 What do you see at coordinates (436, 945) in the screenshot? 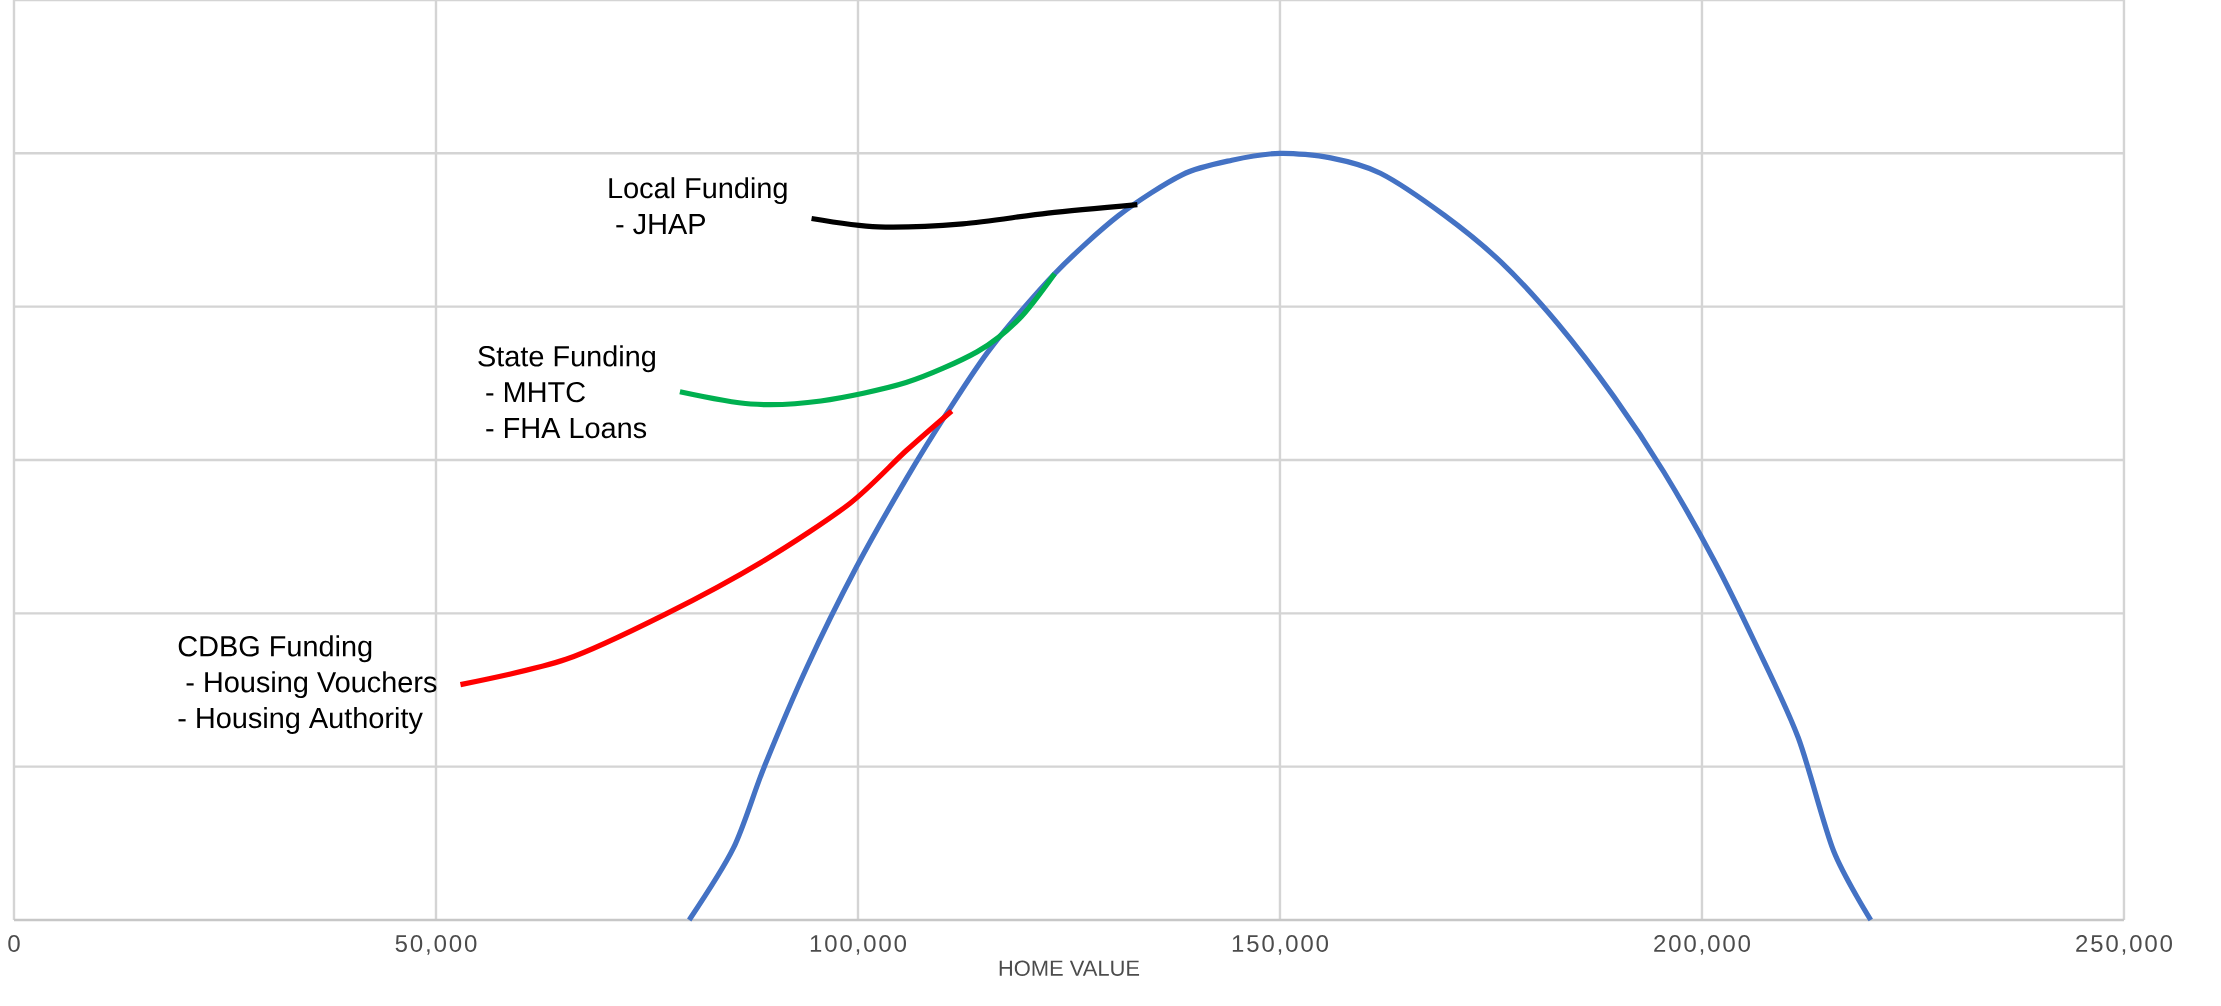
I see `x-tick-label: 50,000` at bounding box center [436, 945].